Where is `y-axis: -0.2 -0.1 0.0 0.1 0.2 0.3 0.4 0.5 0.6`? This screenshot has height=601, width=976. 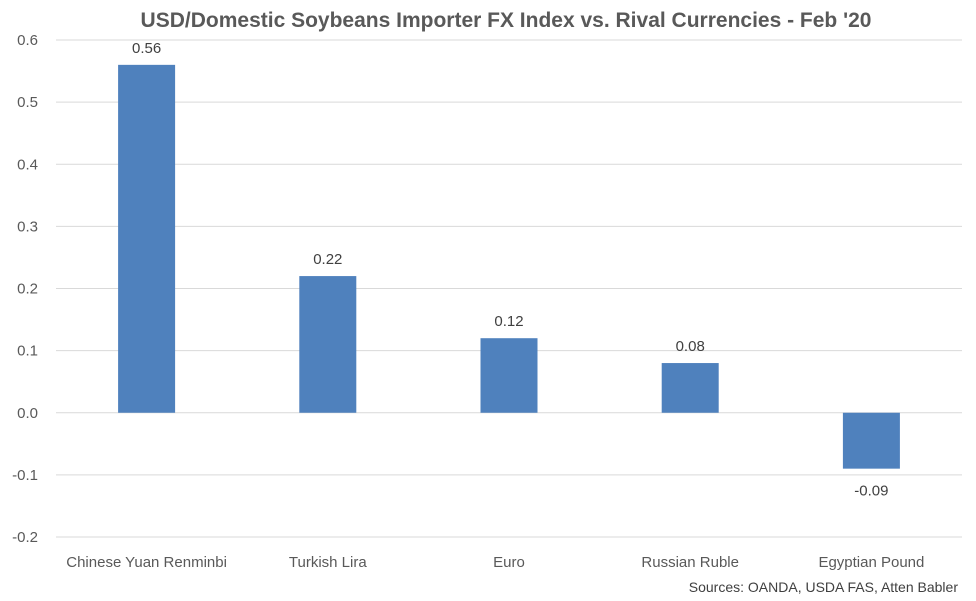
y-axis: -0.2 -0.1 0.0 0.1 0.2 0.3 0.4 0.5 0.6 is located at coordinates (25, 289).